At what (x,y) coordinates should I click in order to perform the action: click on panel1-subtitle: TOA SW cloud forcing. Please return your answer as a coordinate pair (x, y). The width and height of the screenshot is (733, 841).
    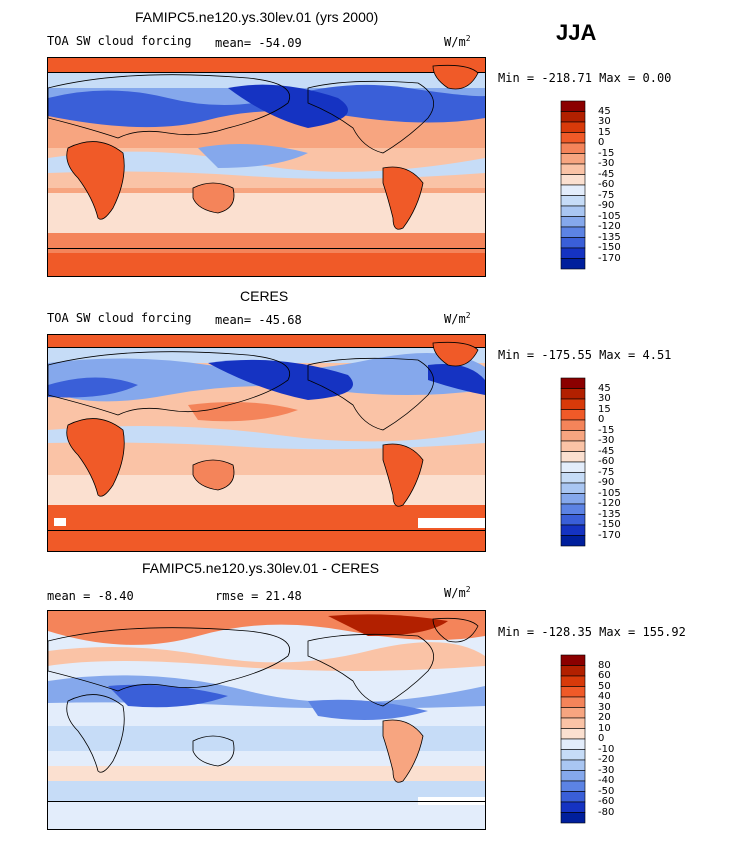
    Looking at the image, I should click on (119, 41).